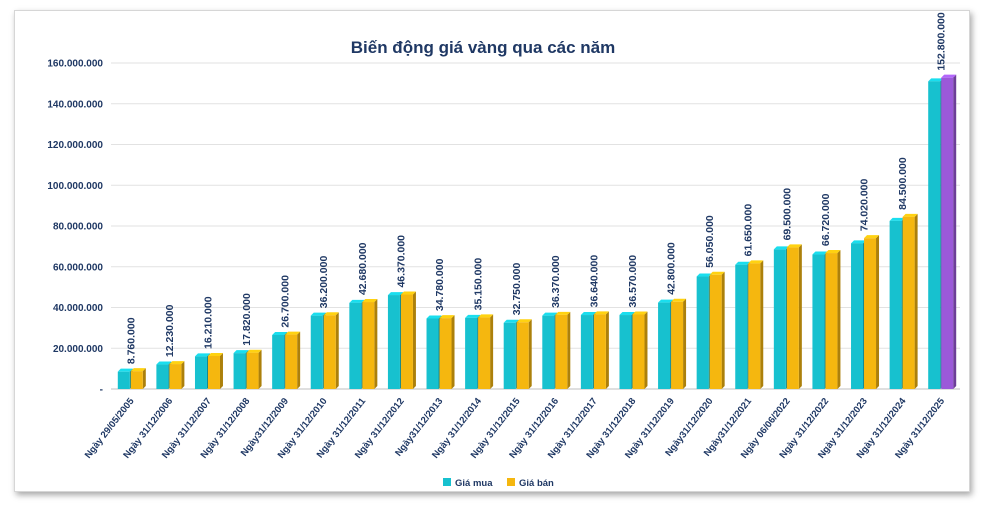  I want to click on data-label: 46.370.000, so click(401, 261).